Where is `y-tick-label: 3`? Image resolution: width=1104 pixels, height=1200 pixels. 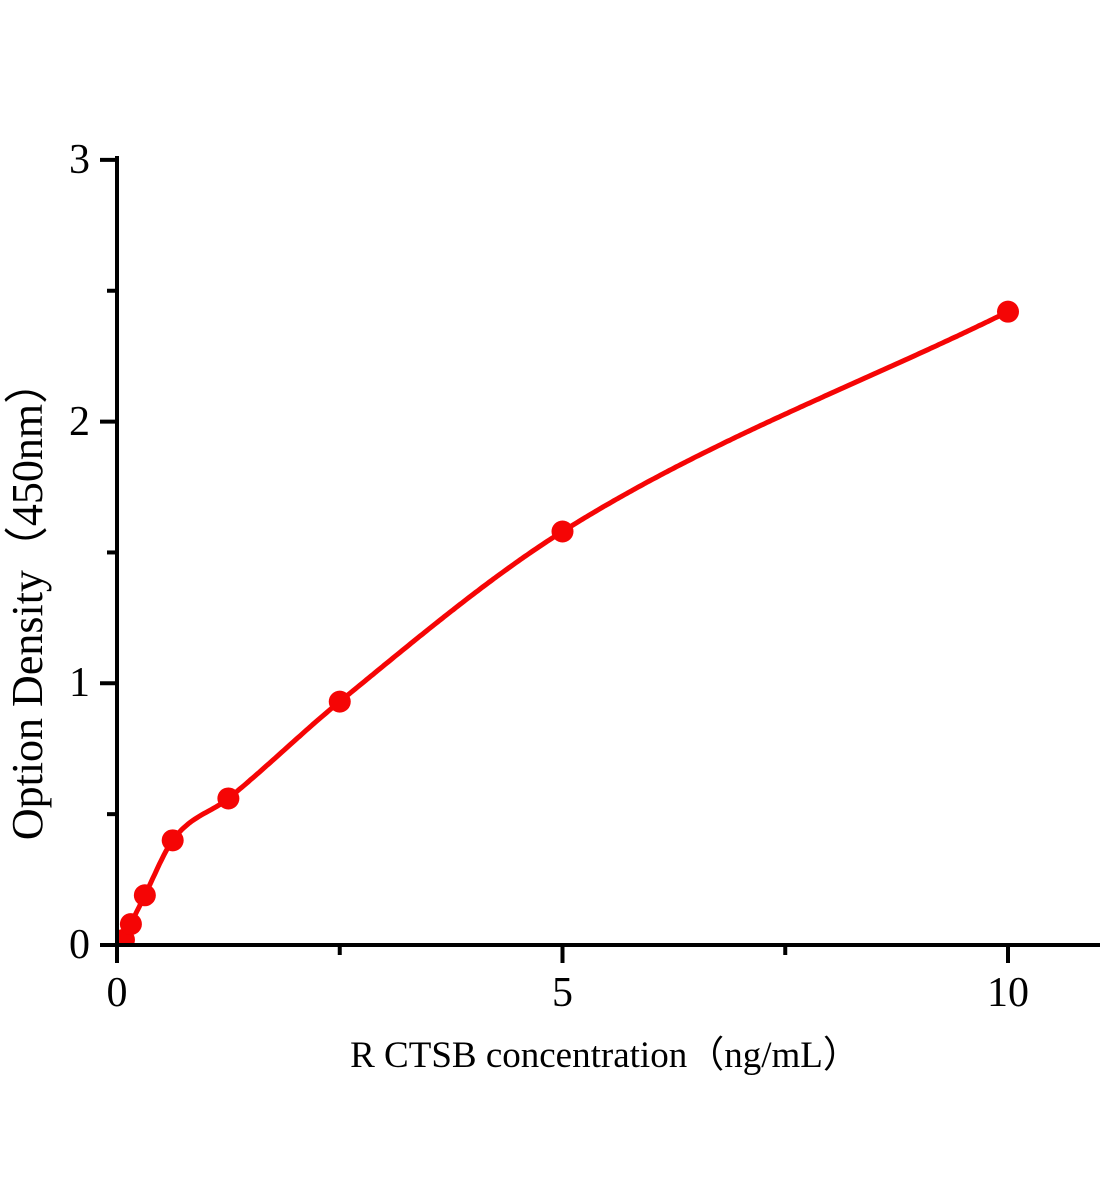
y-tick-label: 3 is located at coordinates (79, 159).